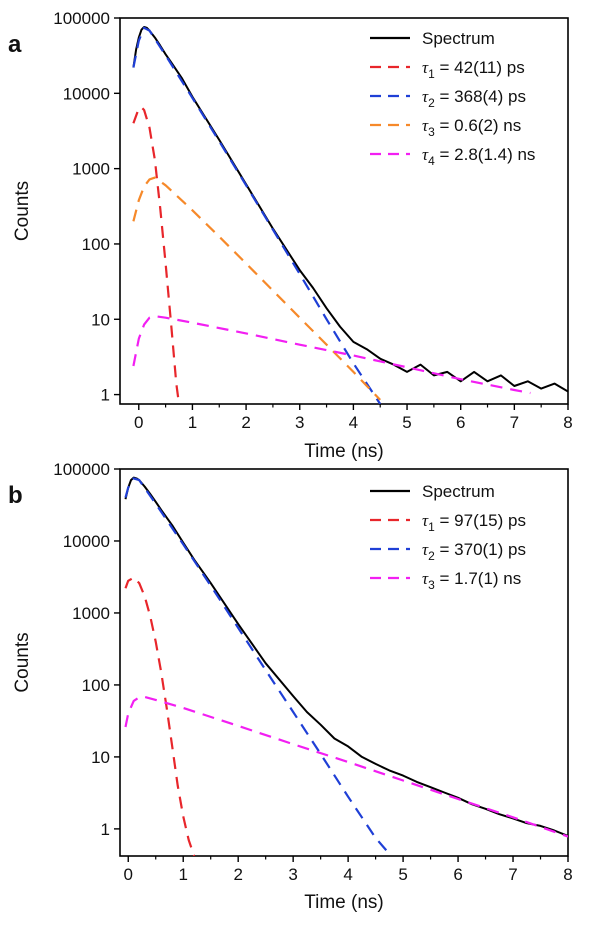 This screenshot has height=926, width=594. What do you see at coordinates (15, 495) in the screenshot?
I see `panel-label: b` at bounding box center [15, 495].